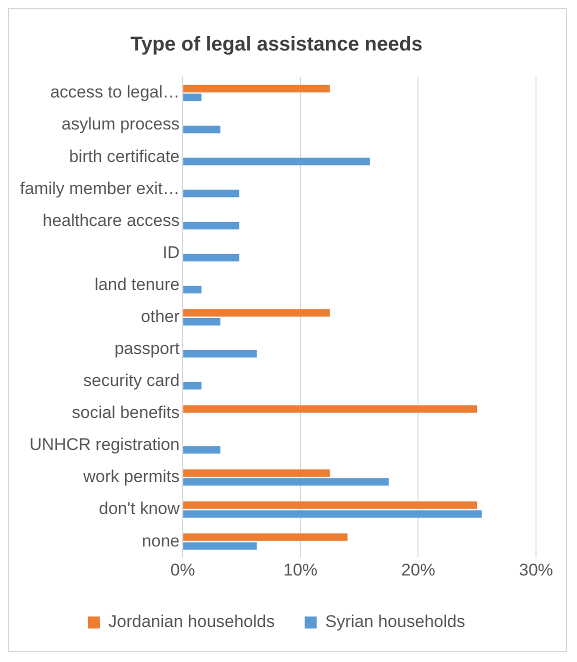 The height and width of the screenshot is (662, 577). I want to click on y-tick-label: UNHCR registration, so click(104, 444).